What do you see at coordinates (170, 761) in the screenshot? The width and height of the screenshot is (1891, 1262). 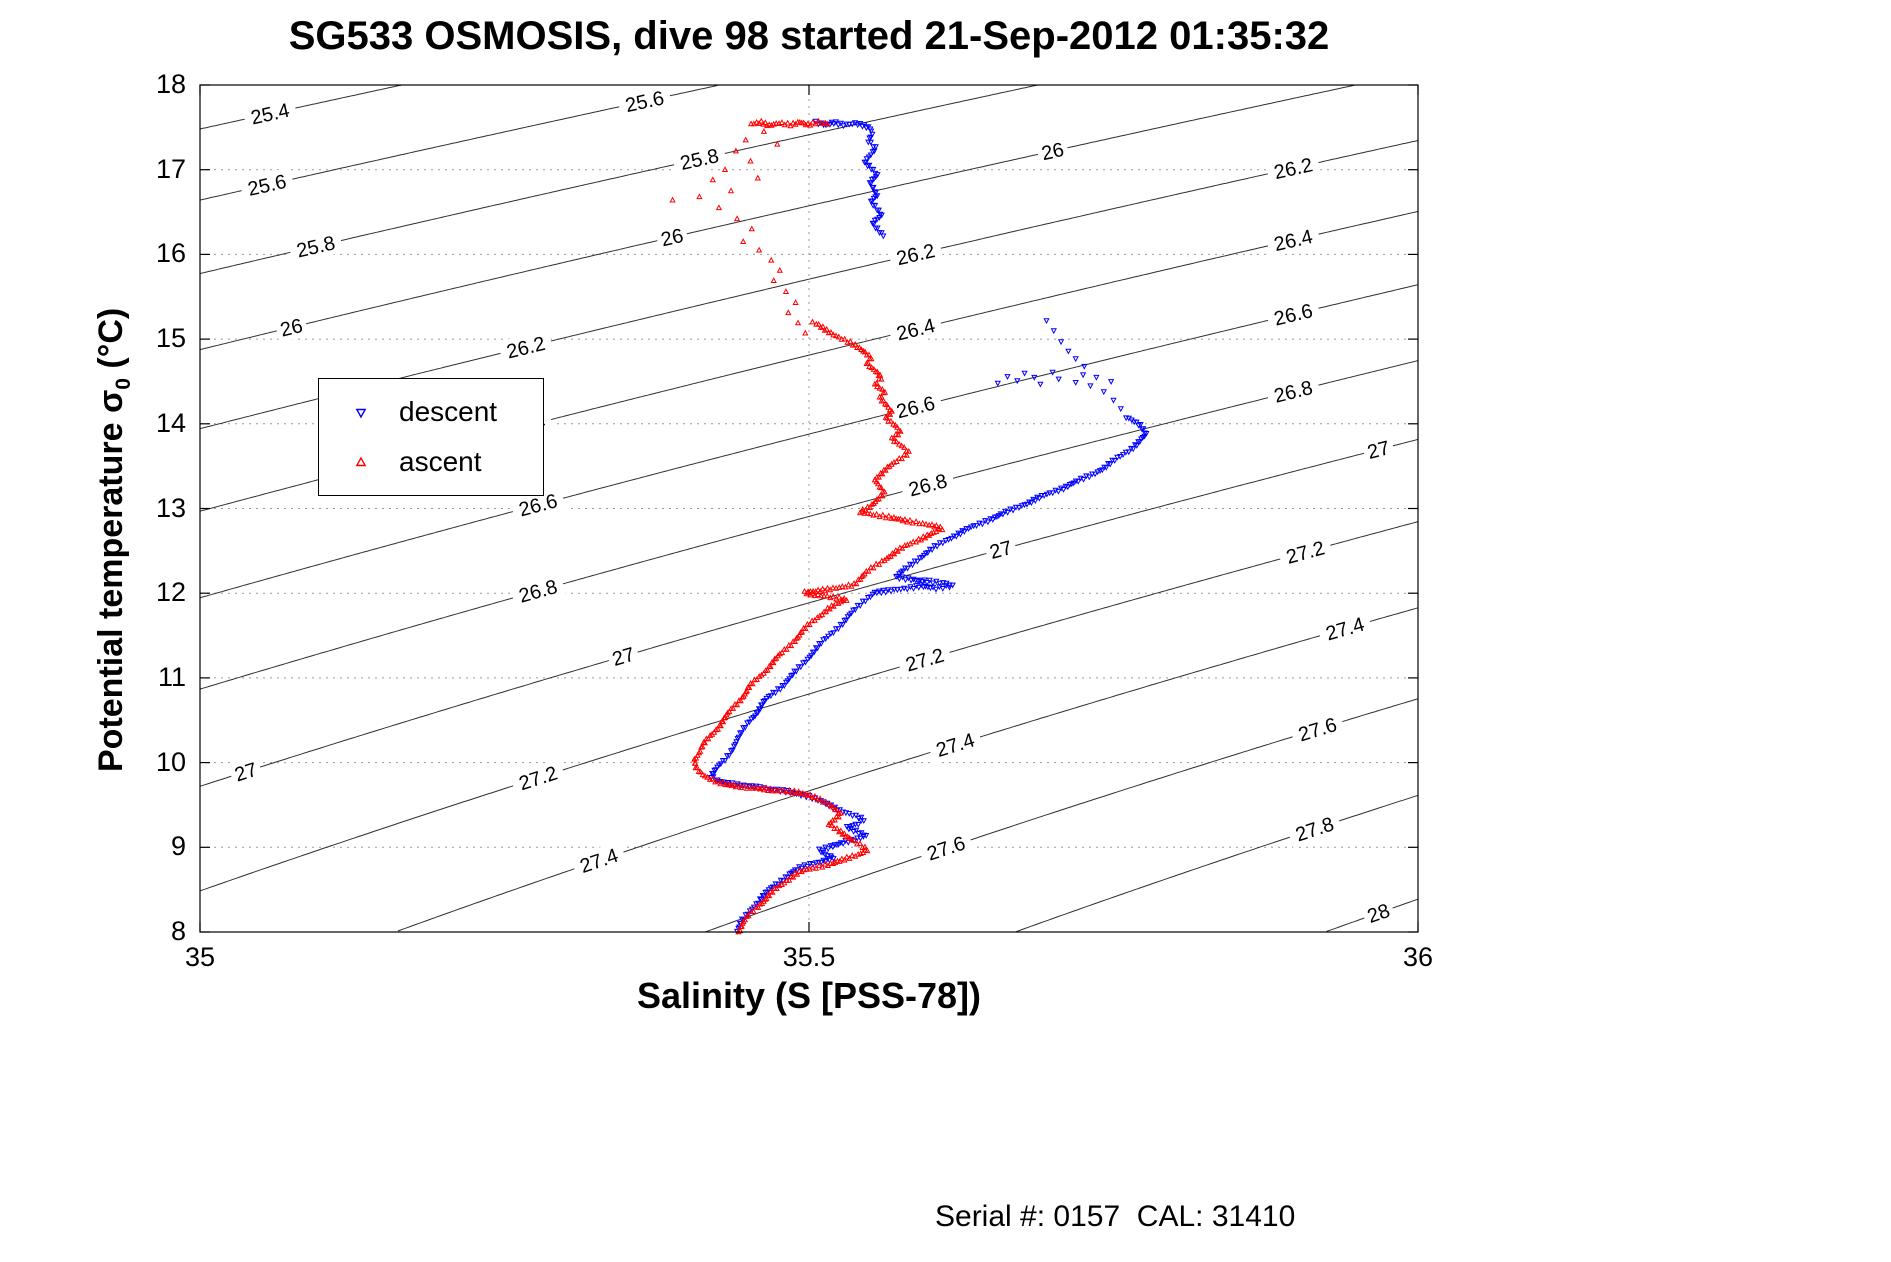 I see `y-tick-label: 10` at bounding box center [170, 761].